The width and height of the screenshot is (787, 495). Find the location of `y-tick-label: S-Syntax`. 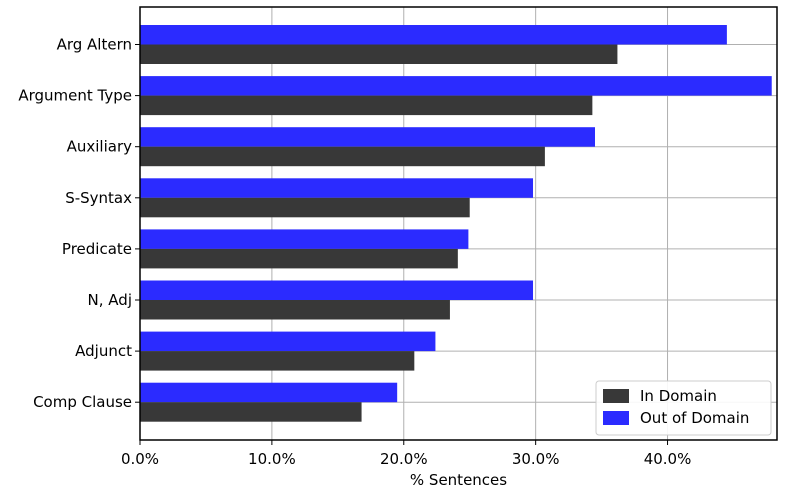

y-tick-label: S-Syntax is located at coordinates (98, 198).